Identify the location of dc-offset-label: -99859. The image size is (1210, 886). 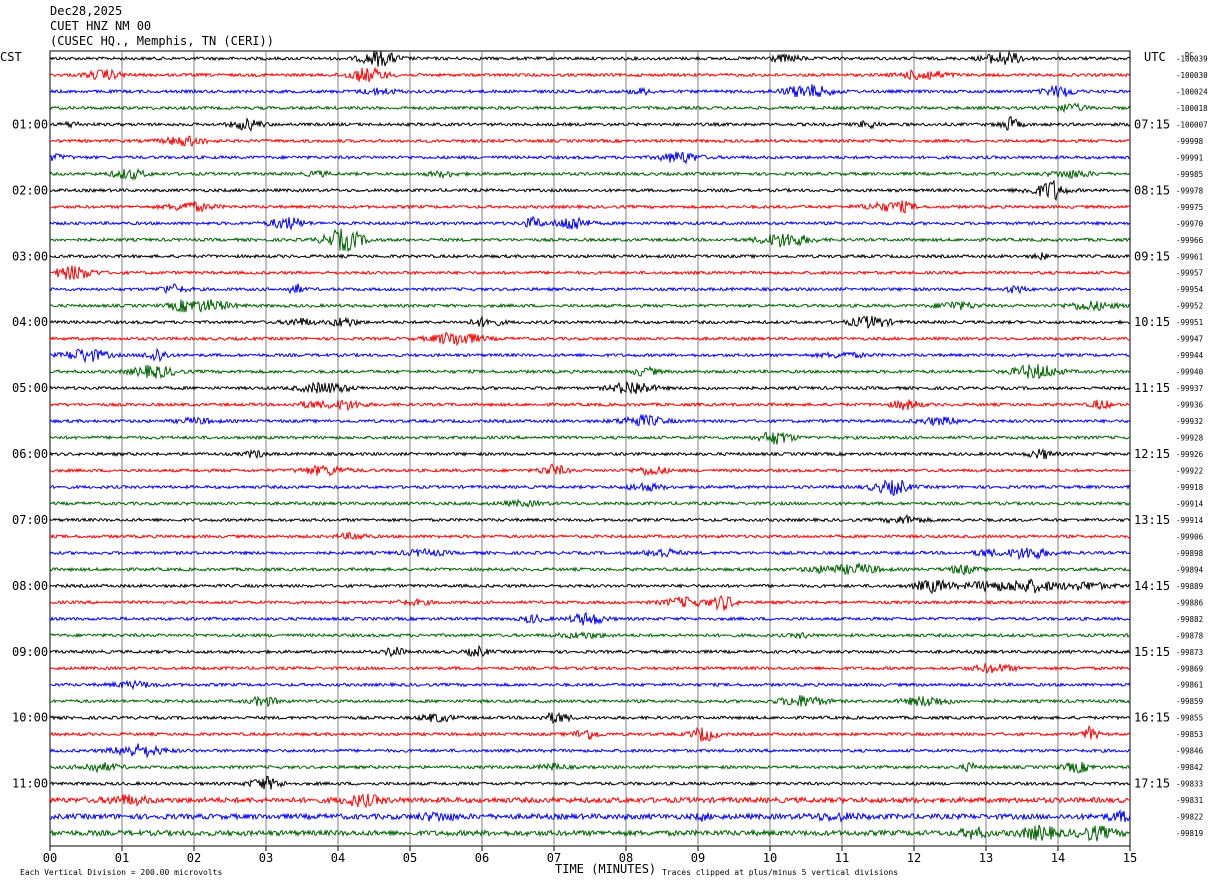
(1189, 701).